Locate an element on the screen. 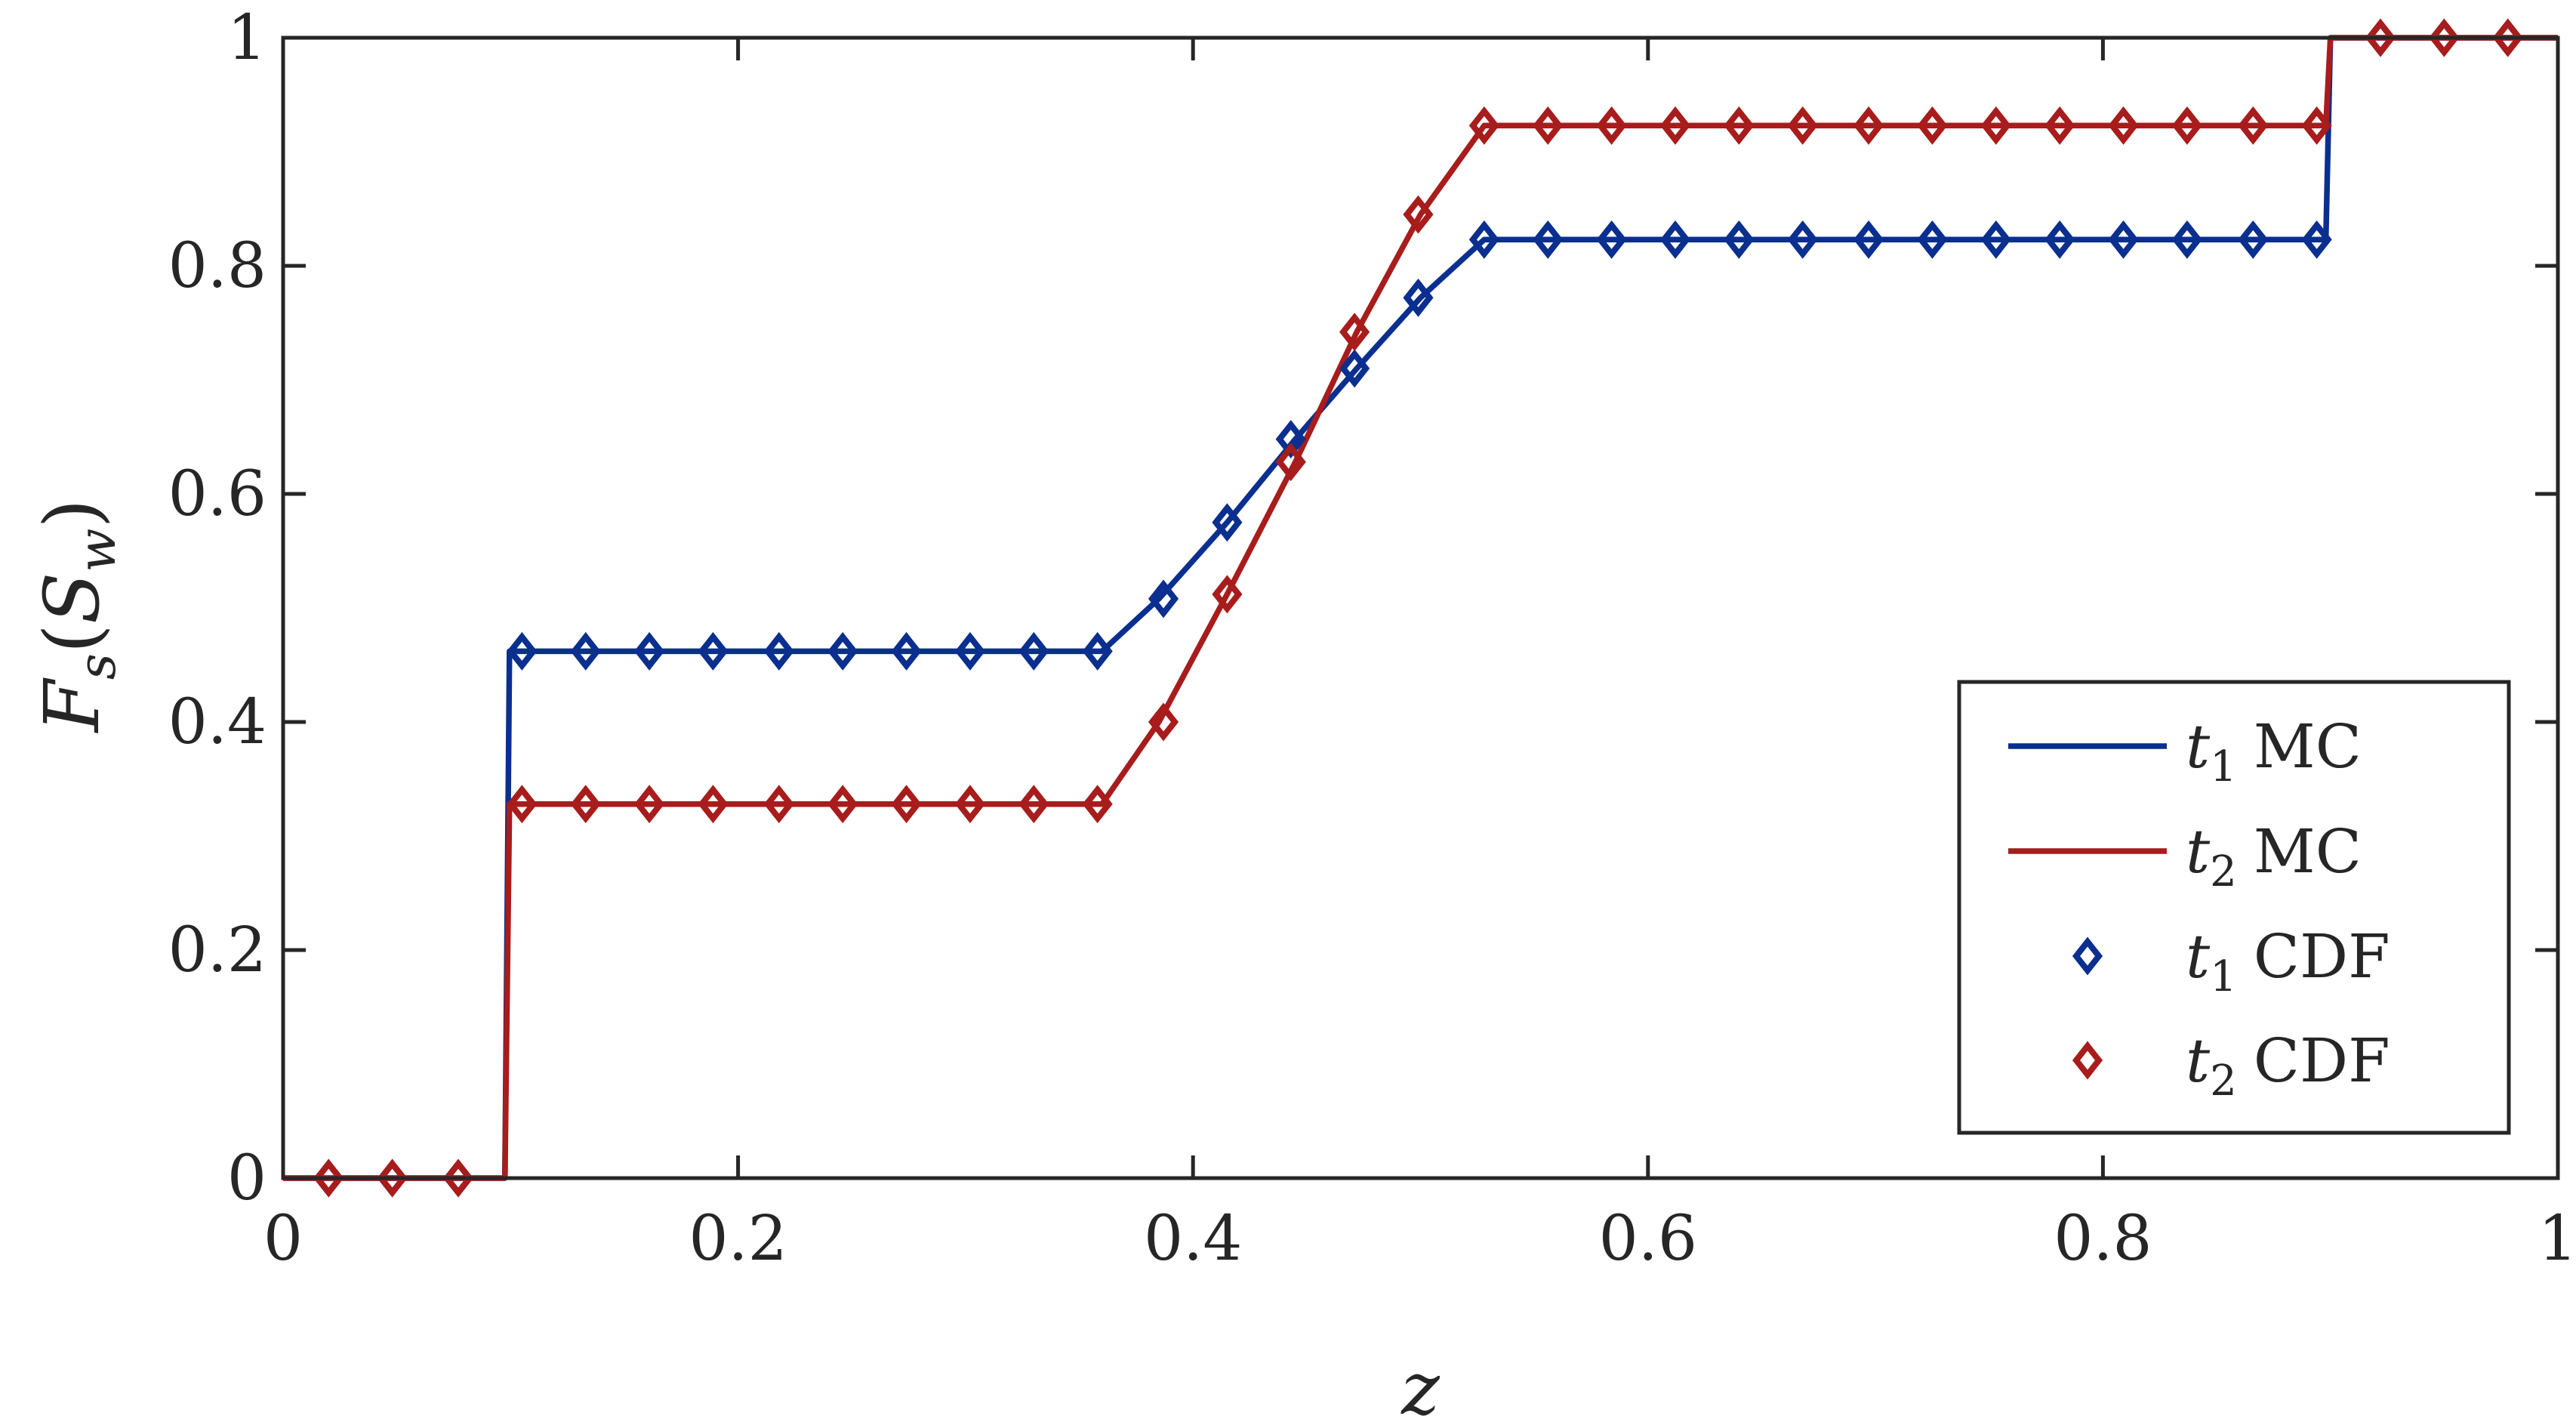  y-tick-label: 0.8 is located at coordinates (217, 266).